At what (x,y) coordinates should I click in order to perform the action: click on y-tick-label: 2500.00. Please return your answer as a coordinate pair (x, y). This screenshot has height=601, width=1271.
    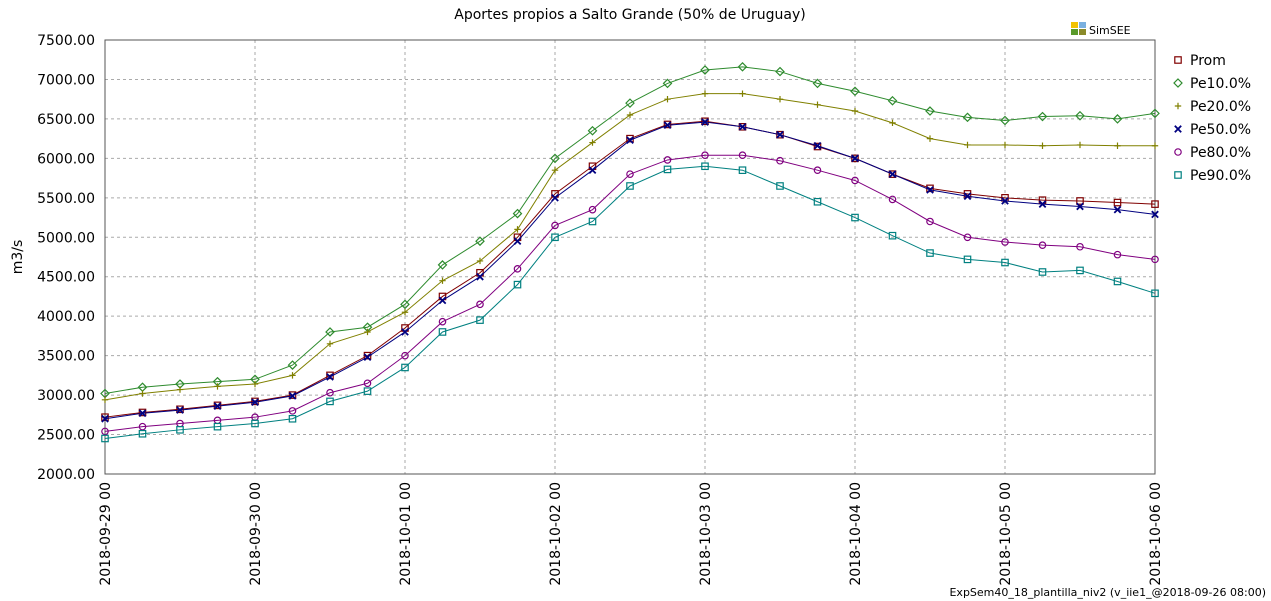
    Looking at the image, I should click on (66, 436).